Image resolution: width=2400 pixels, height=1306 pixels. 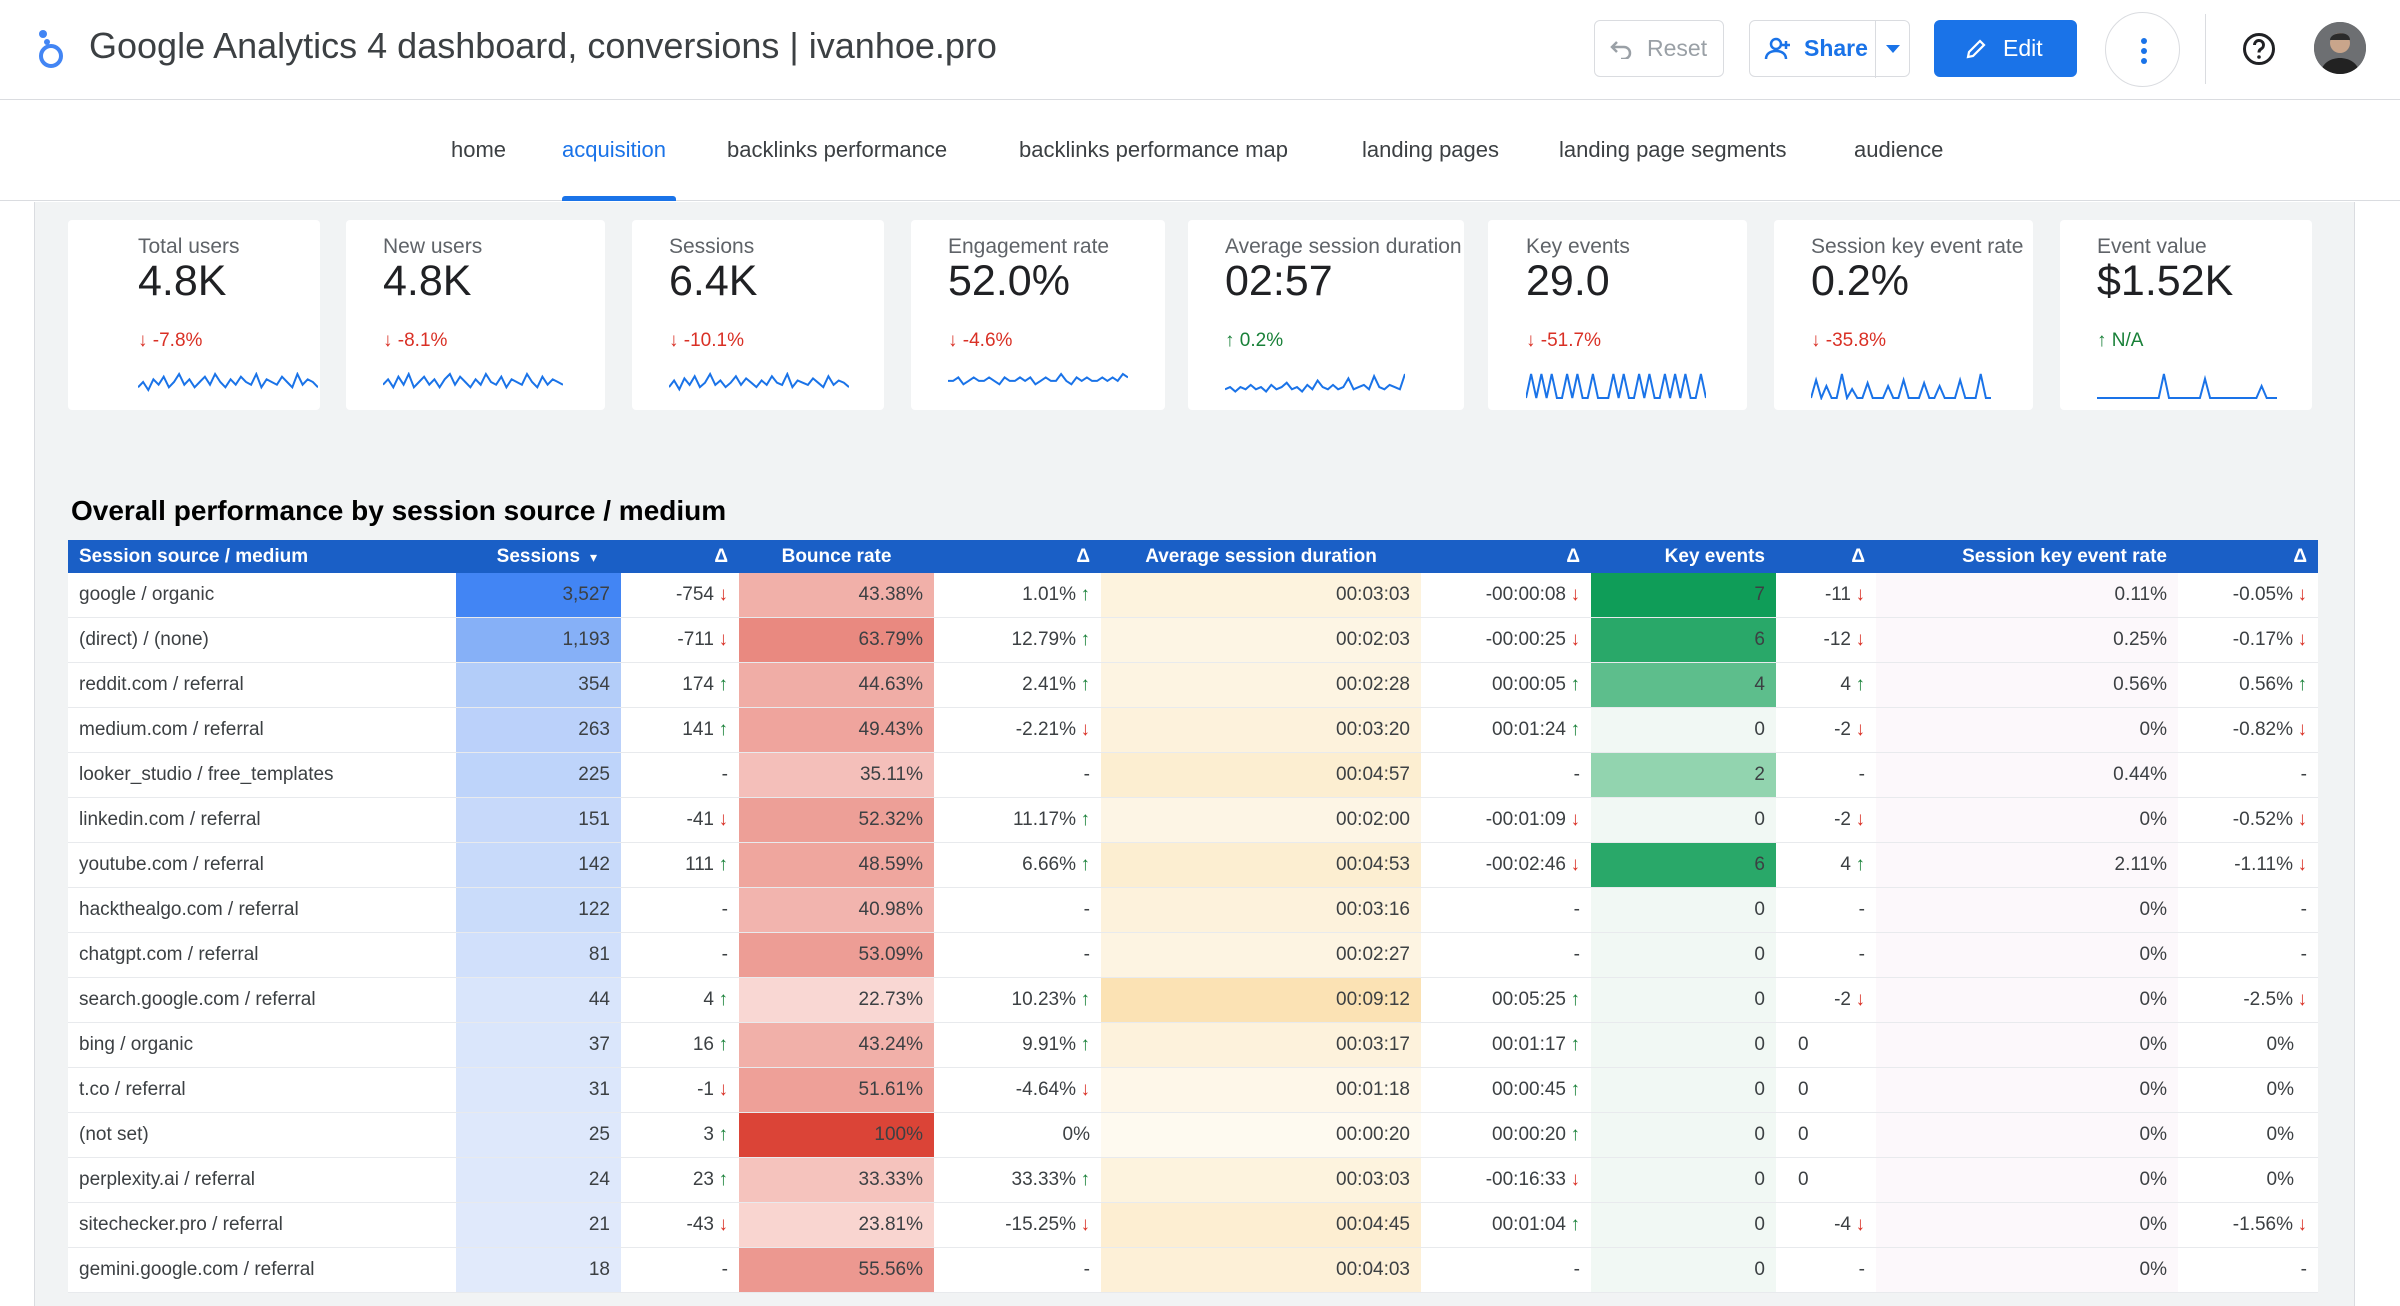 I want to click on cell-bounce-rate: 40.98%, so click(x=836, y=910).